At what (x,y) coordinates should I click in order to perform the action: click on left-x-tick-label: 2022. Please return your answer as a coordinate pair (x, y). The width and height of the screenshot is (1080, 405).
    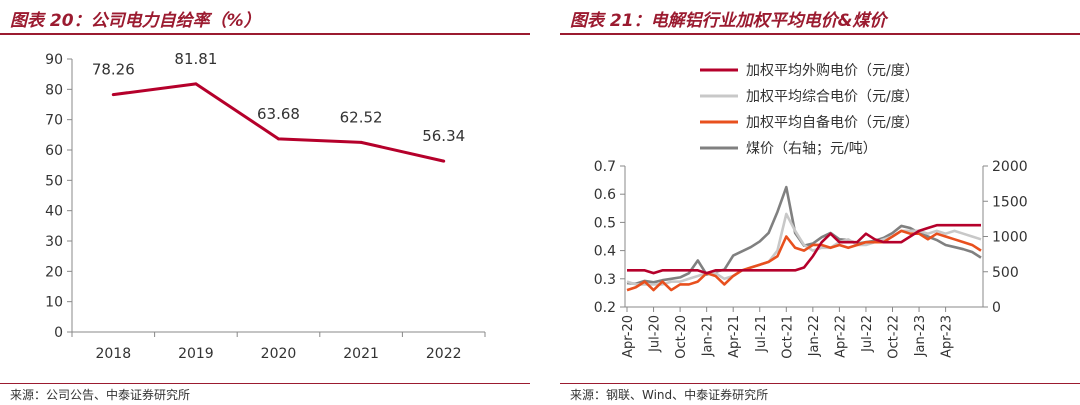
    Looking at the image, I should click on (444, 354).